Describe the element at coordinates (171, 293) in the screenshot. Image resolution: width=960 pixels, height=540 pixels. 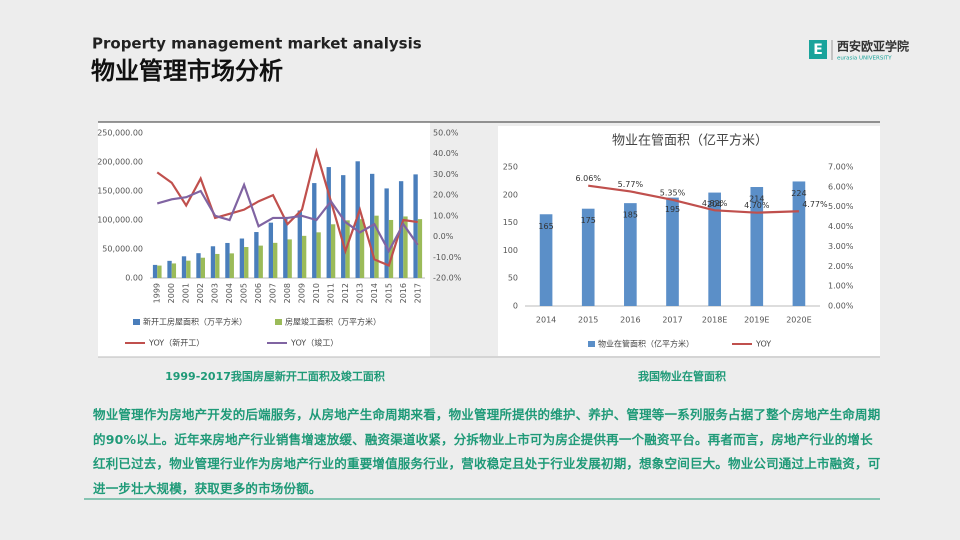
I see `x-tick-label: 2000` at that location.